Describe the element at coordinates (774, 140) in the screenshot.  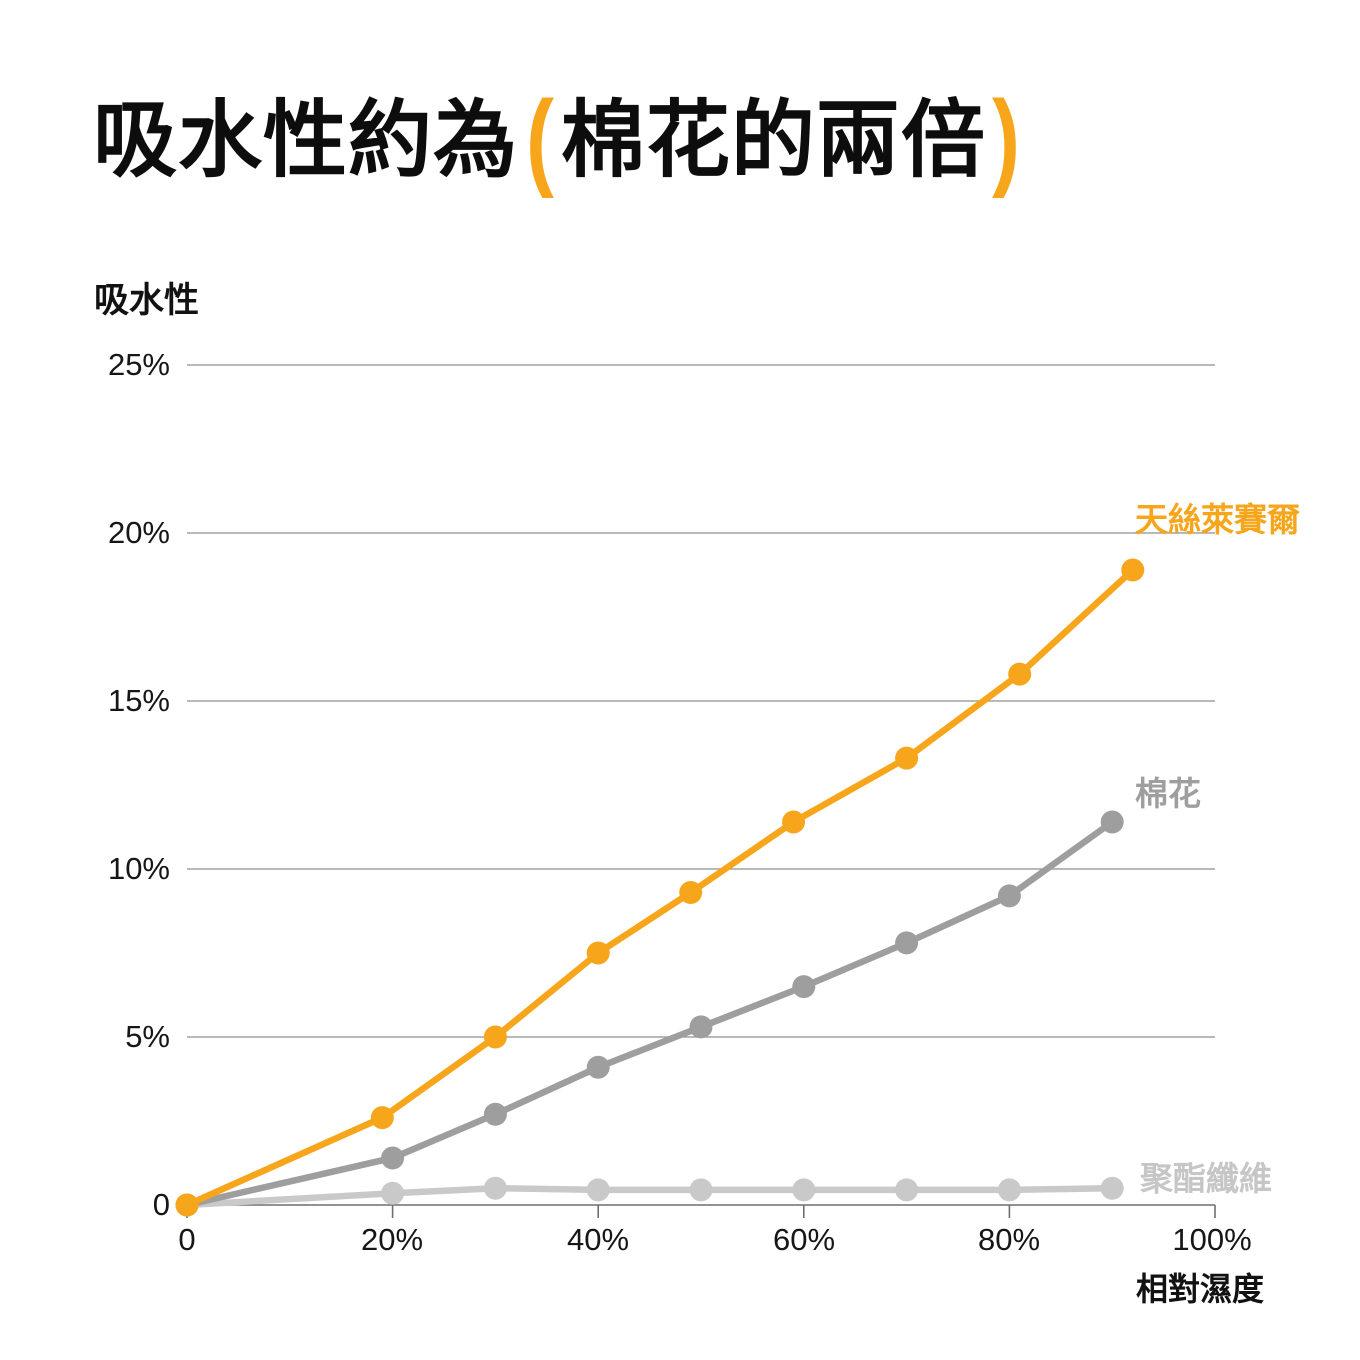
I see `title-highlight: 棉花的兩倍` at that location.